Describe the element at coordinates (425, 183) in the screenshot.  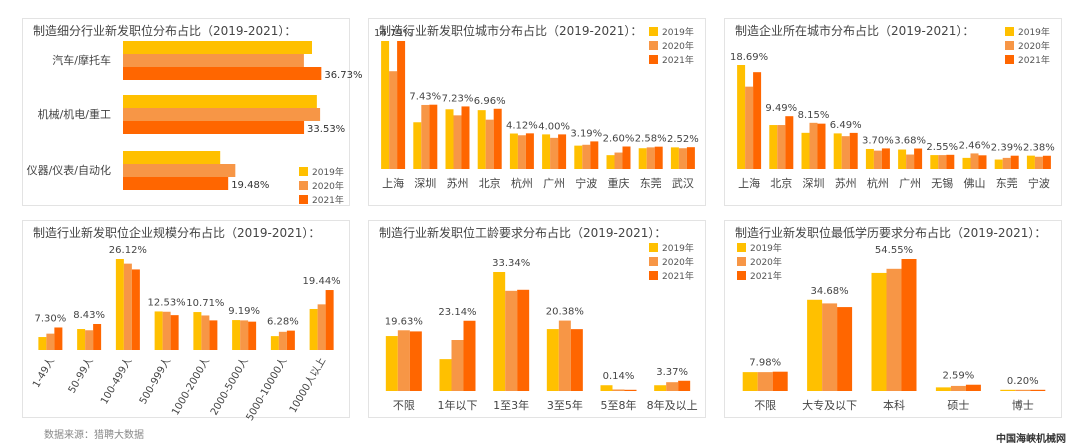
I see `tick-label: 深圳` at that location.